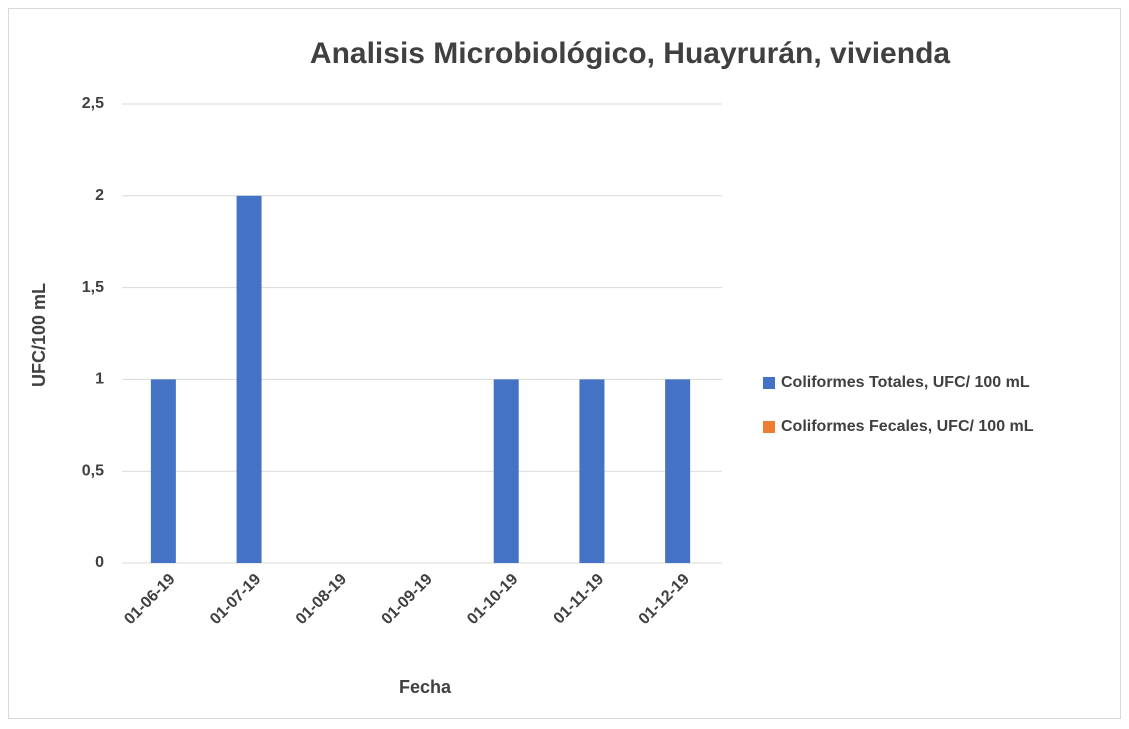  What do you see at coordinates (905, 382) in the screenshot?
I see `legend-label: Coliformes Totales, UFC/ 100 mL` at bounding box center [905, 382].